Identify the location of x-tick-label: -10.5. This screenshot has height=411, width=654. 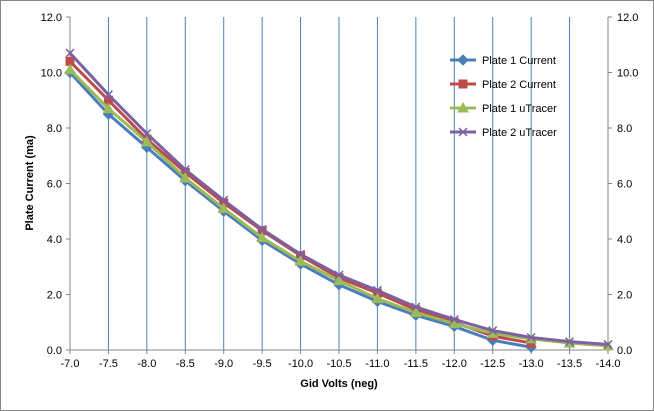
(338, 364).